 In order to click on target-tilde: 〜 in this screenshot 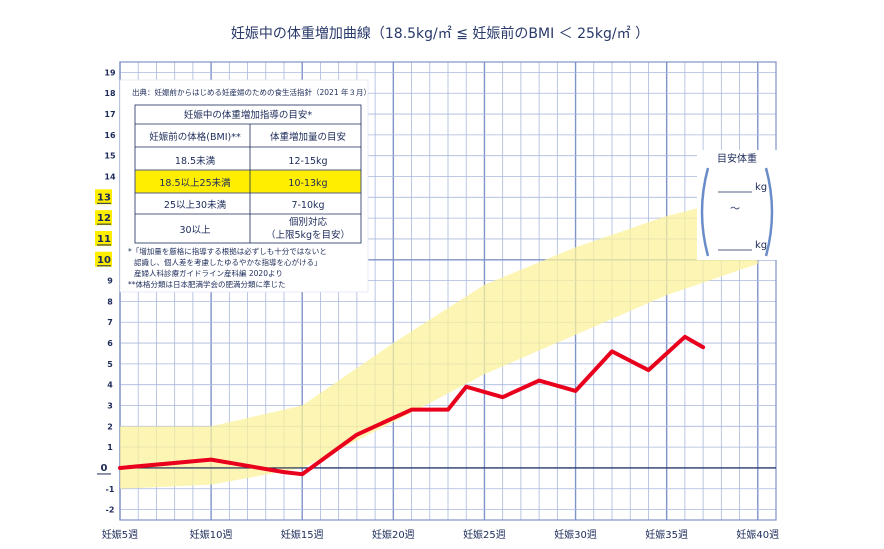, I will do `click(735, 209)`.